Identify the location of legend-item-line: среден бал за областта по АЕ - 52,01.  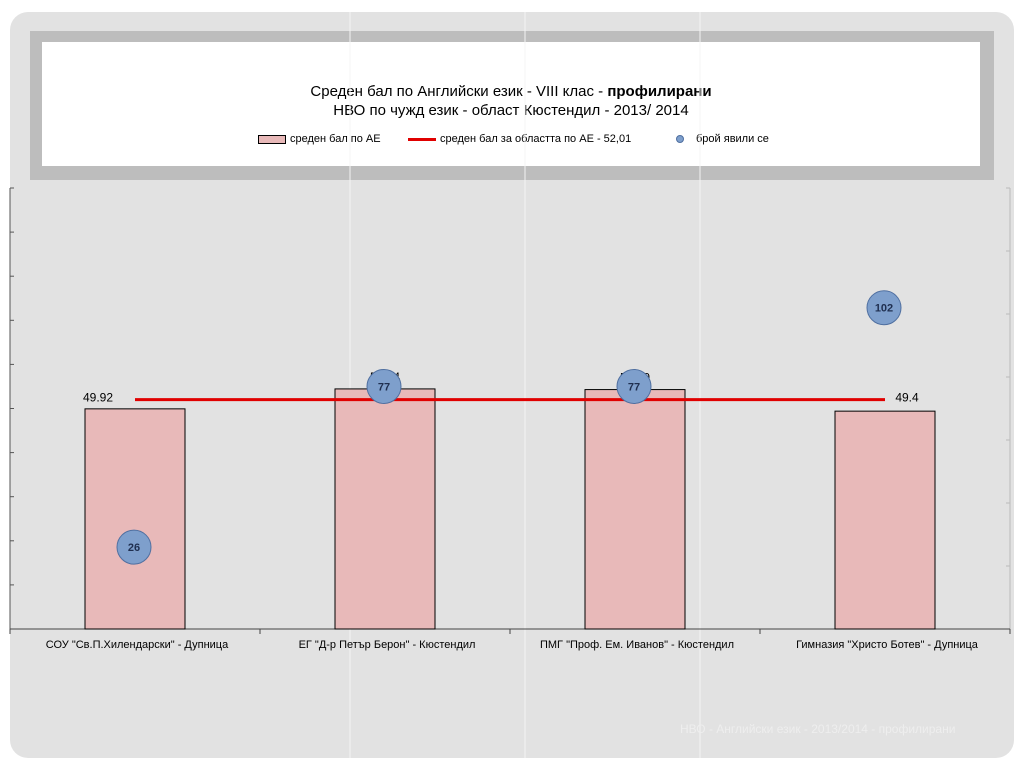
(519, 139).